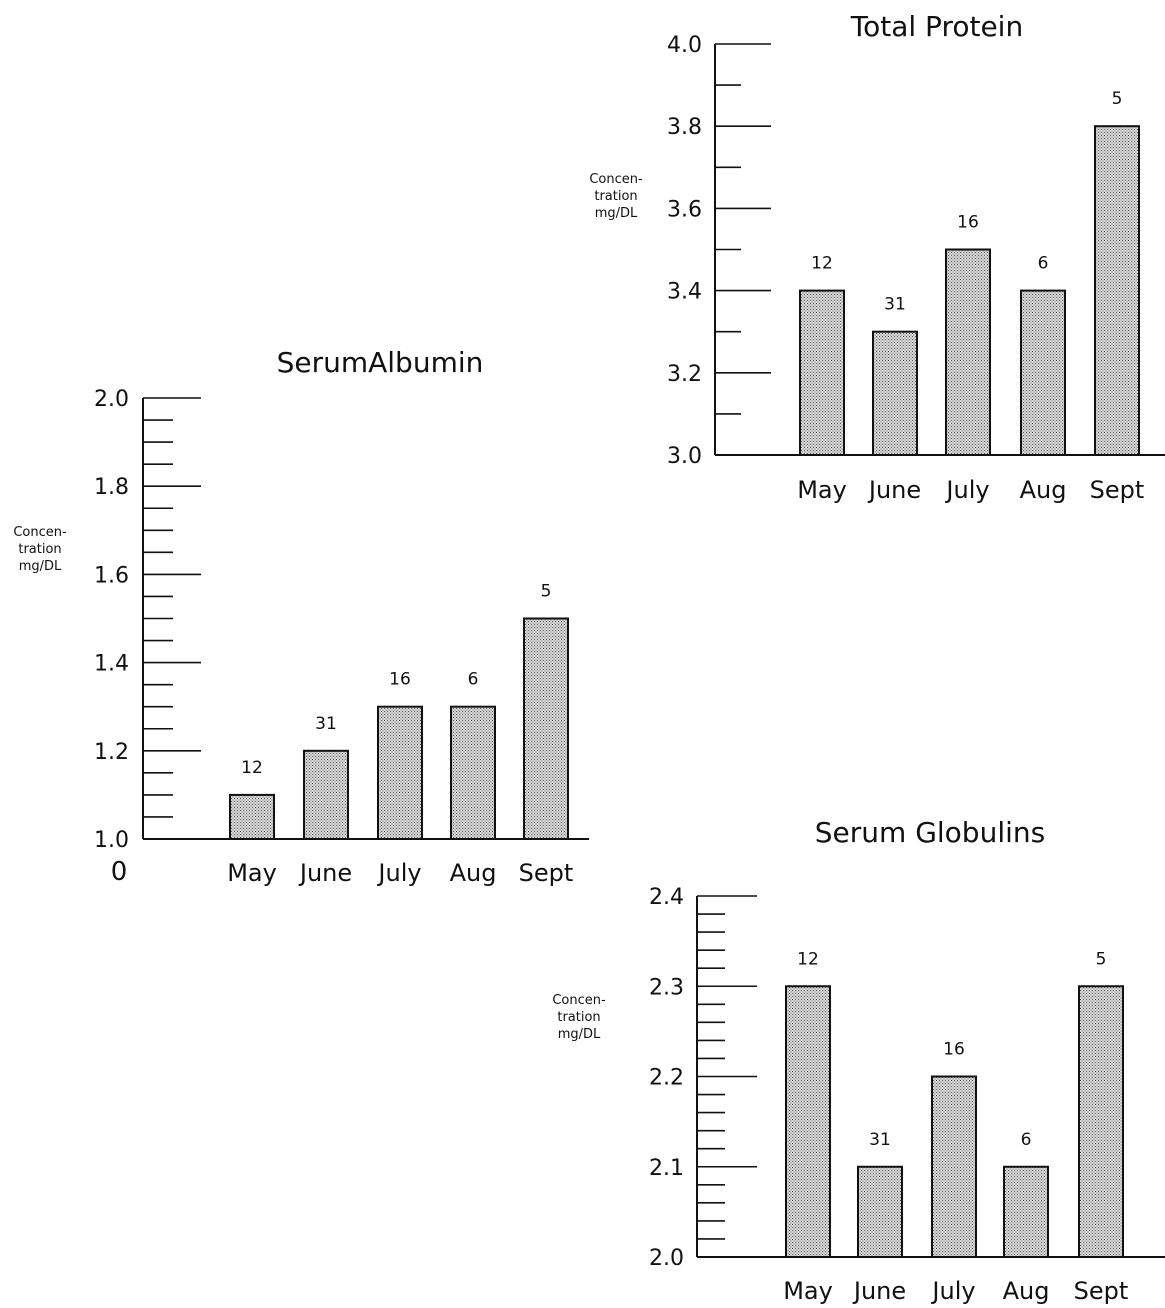 This screenshot has width=1165, height=1308. What do you see at coordinates (666, 987) in the screenshot?
I see `y-tick-label: 2.3` at bounding box center [666, 987].